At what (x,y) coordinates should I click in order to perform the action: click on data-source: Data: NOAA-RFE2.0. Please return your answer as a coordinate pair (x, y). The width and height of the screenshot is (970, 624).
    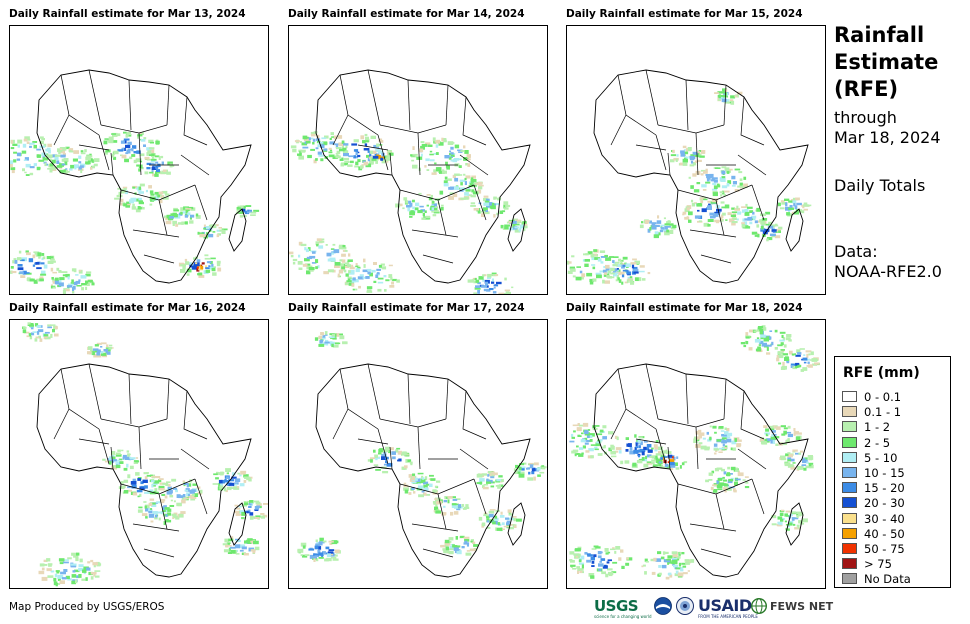
    Looking at the image, I should click on (888, 262).